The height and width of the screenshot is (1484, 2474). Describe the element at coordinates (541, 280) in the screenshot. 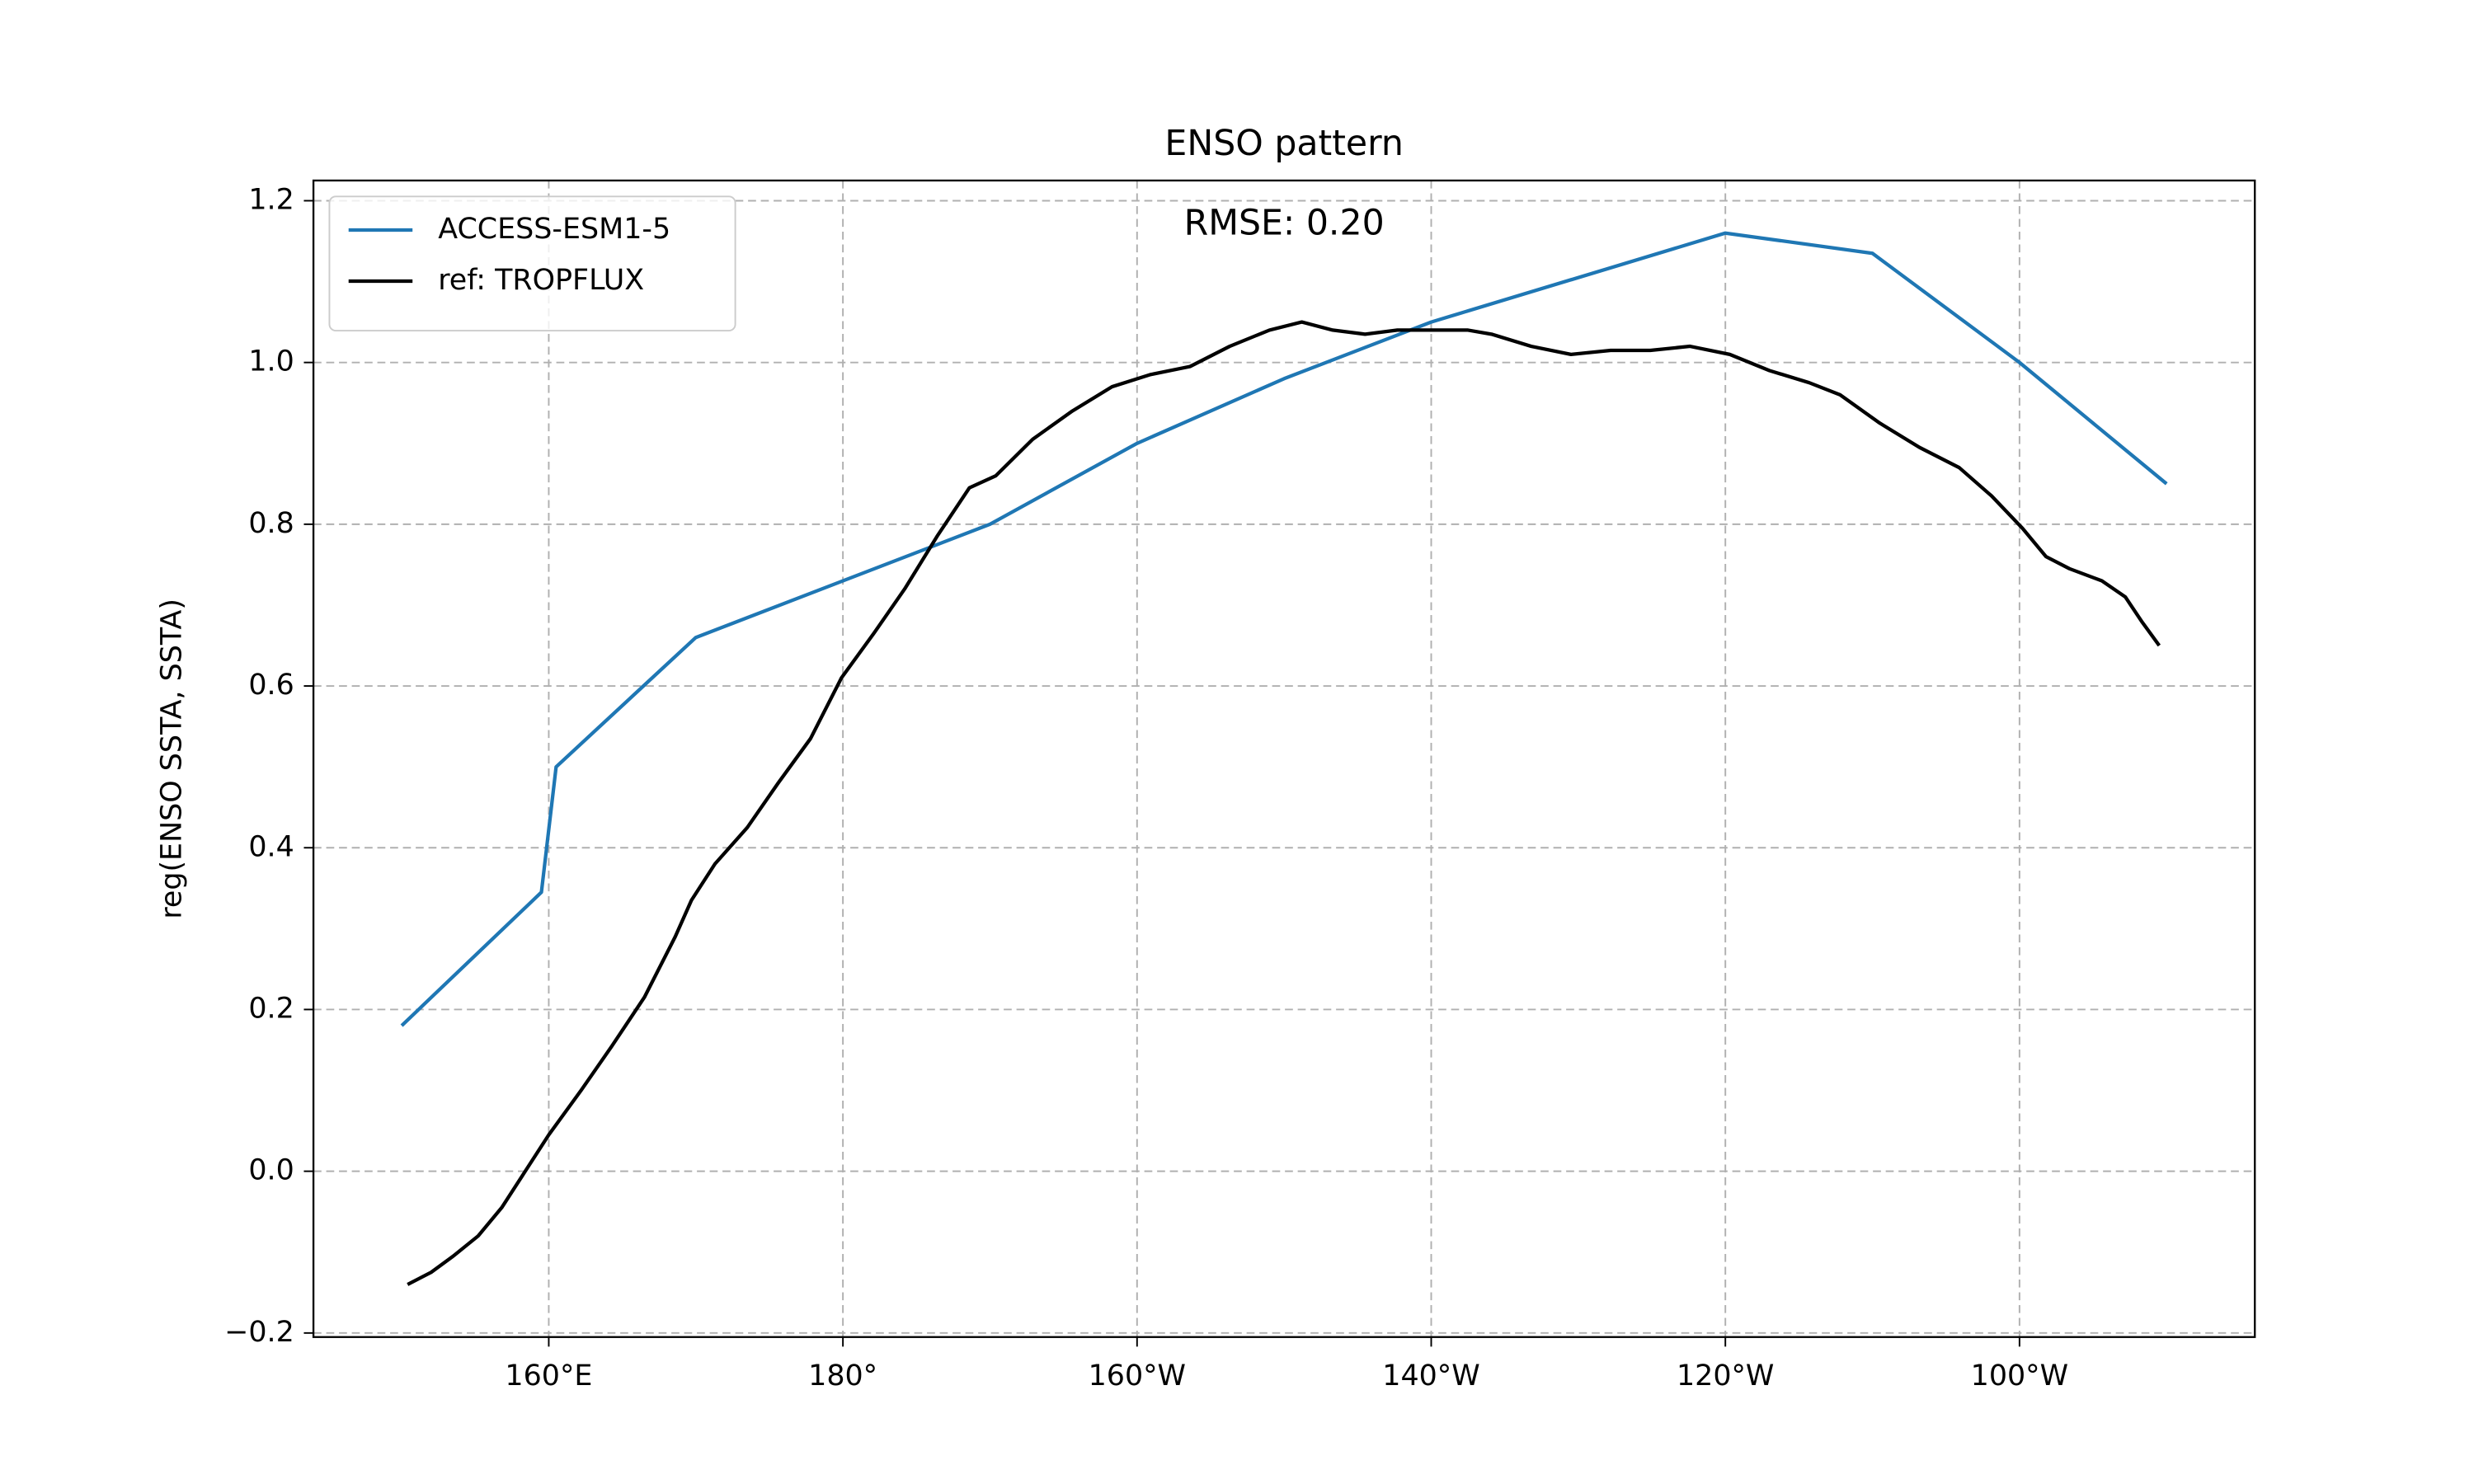

I see `legend-label: ref: TROPFLUX` at that location.